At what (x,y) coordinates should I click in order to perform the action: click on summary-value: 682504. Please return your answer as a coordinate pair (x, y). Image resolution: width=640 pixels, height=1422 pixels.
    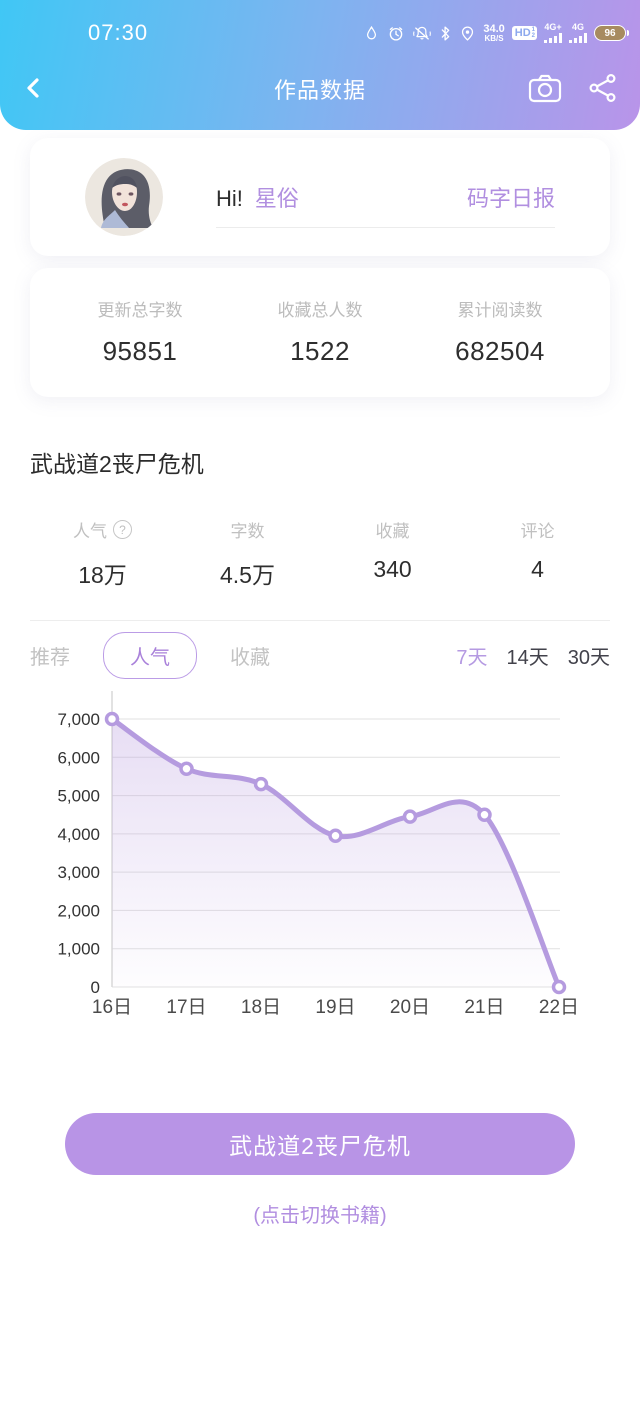
    Looking at the image, I should click on (500, 351).